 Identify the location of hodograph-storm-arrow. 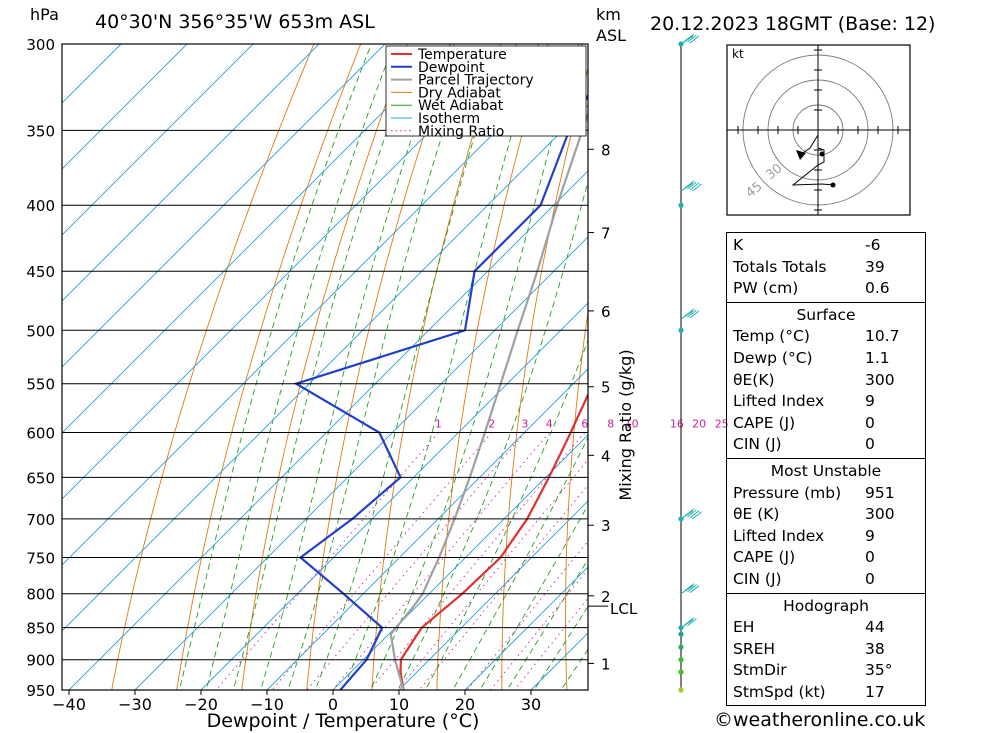
(801, 155).